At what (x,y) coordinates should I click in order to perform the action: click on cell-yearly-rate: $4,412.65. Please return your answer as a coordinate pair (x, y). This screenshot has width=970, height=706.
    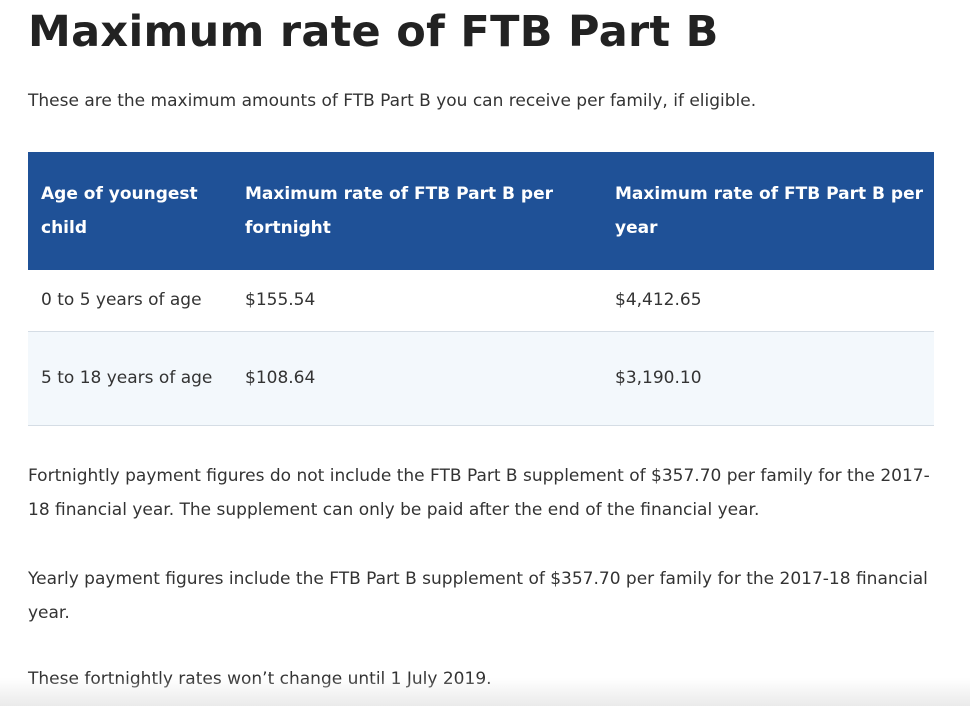
    Looking at the image, I should click on (768, 301).